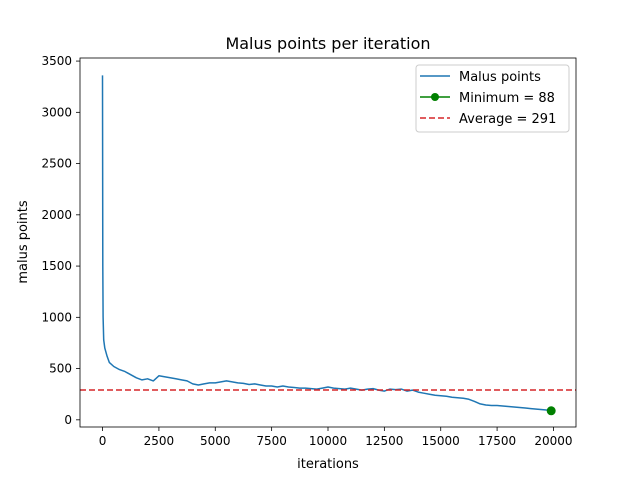 Image resolution: width=640 pixels, height=480 pixels. I want to click on y-tick-label: 1500, so click(56, 266).